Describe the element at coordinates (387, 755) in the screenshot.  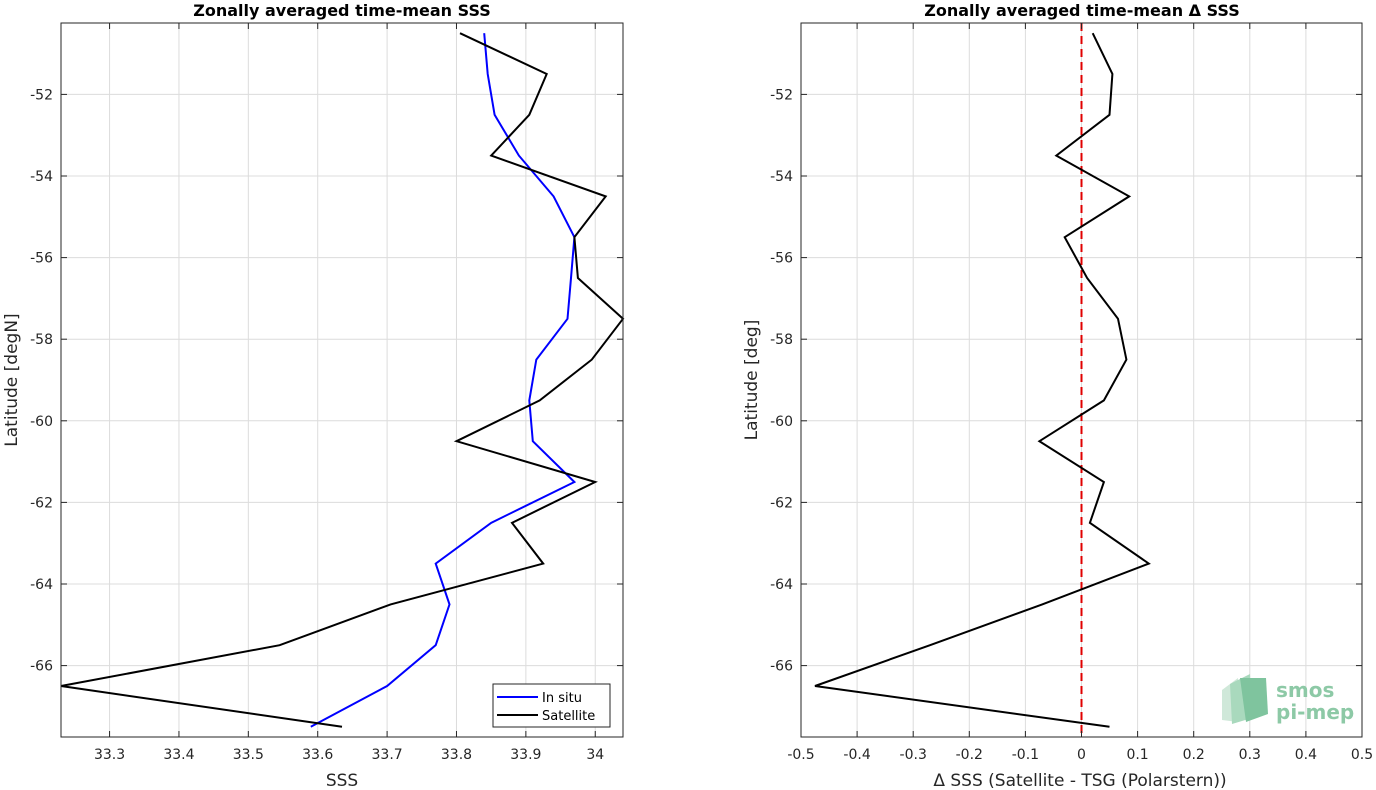
I see `x-tick-label: 33.7` at that location.